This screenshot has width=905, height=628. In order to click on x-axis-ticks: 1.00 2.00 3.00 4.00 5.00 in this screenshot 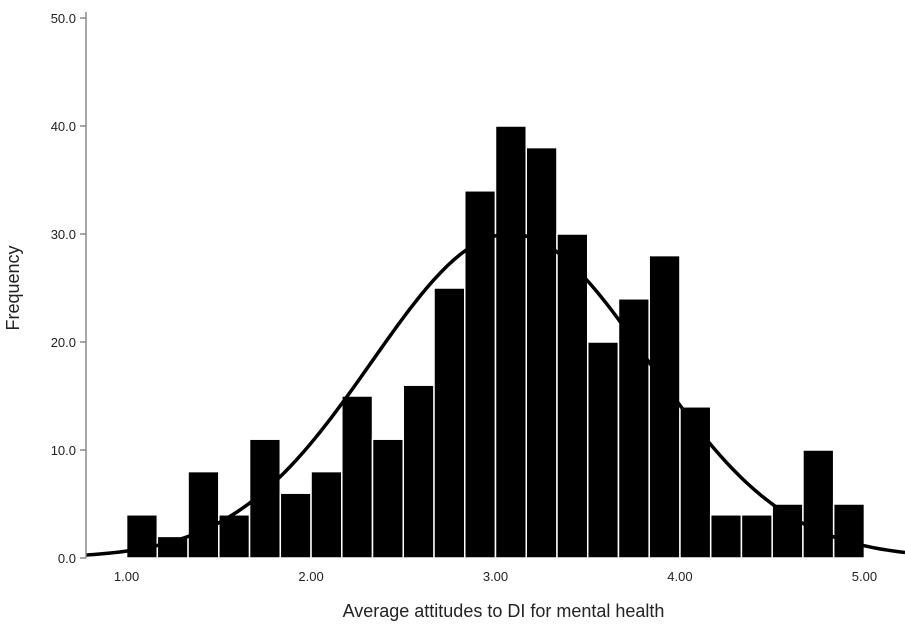, I will do `click(495, 576)`.